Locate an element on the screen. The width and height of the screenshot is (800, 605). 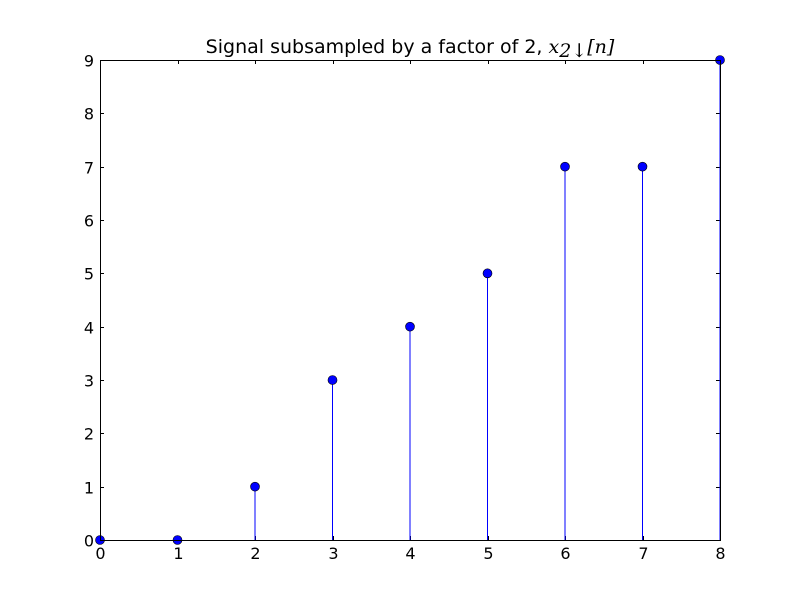
y-tick-label: 1 is located at coordinates (89, 488).